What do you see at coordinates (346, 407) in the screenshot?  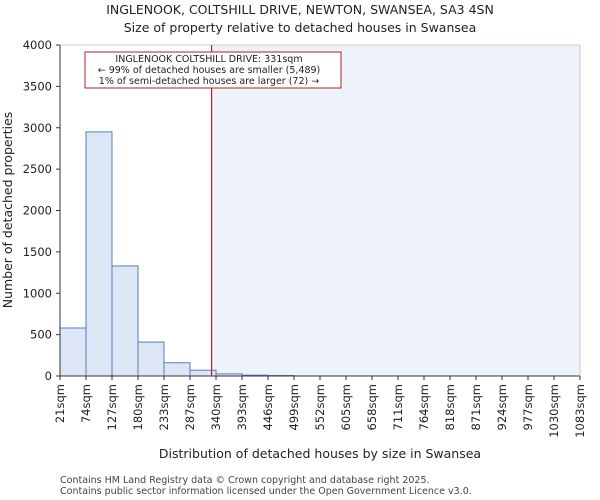 I see `x-tick-label: 605sqm` at bounding box center [346, 407].